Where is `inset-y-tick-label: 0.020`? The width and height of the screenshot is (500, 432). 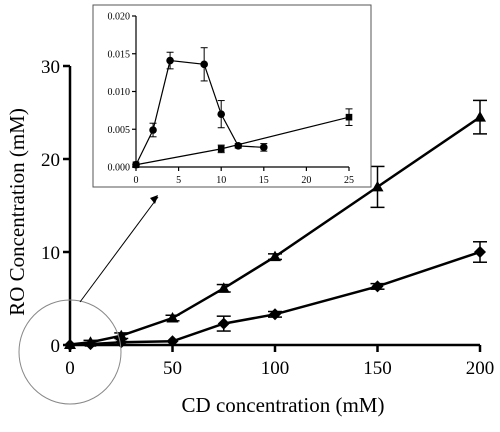
inset-y-tick-label: 0.020 is located at coordinates (119, 17).